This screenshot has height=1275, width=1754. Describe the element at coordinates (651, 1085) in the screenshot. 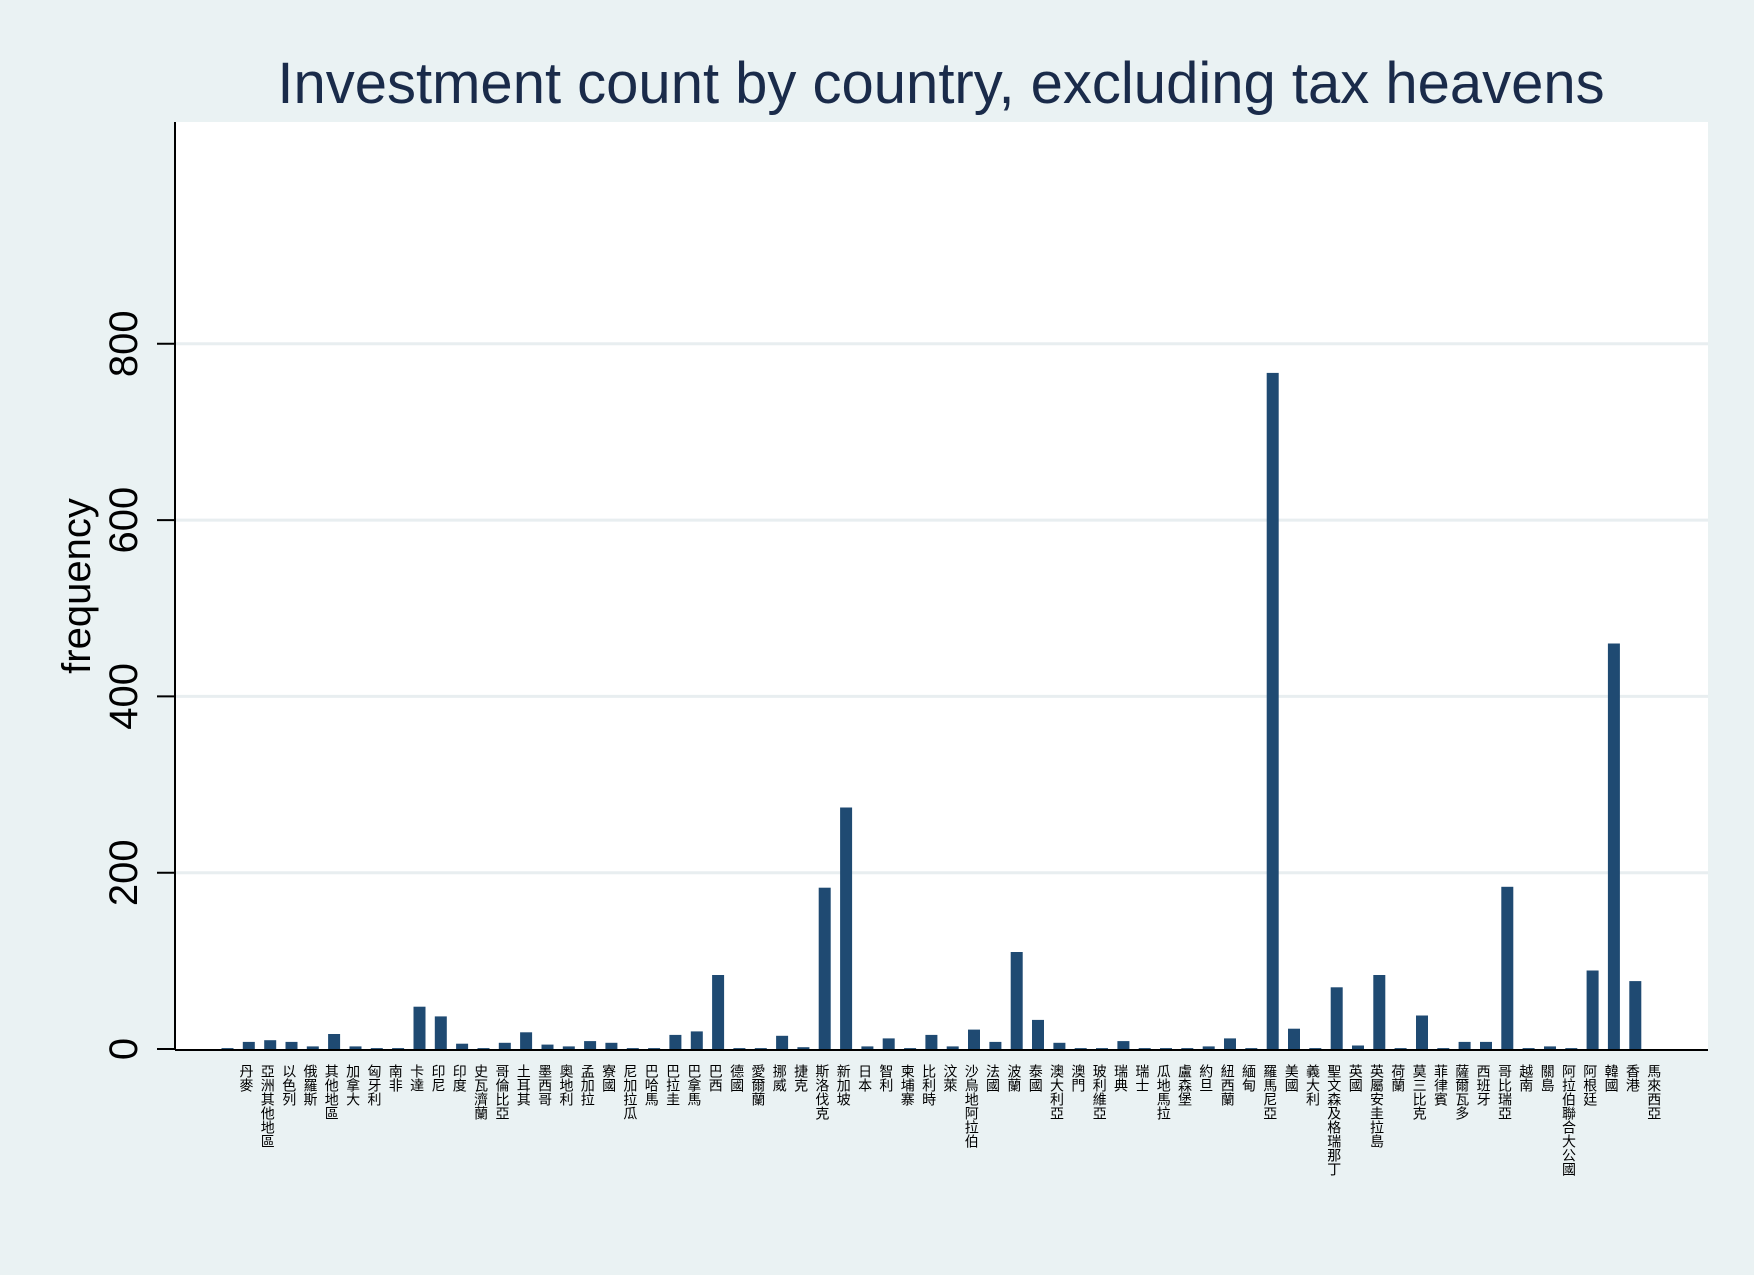

I see `x-tick-label: 巴哈馬` at that location.